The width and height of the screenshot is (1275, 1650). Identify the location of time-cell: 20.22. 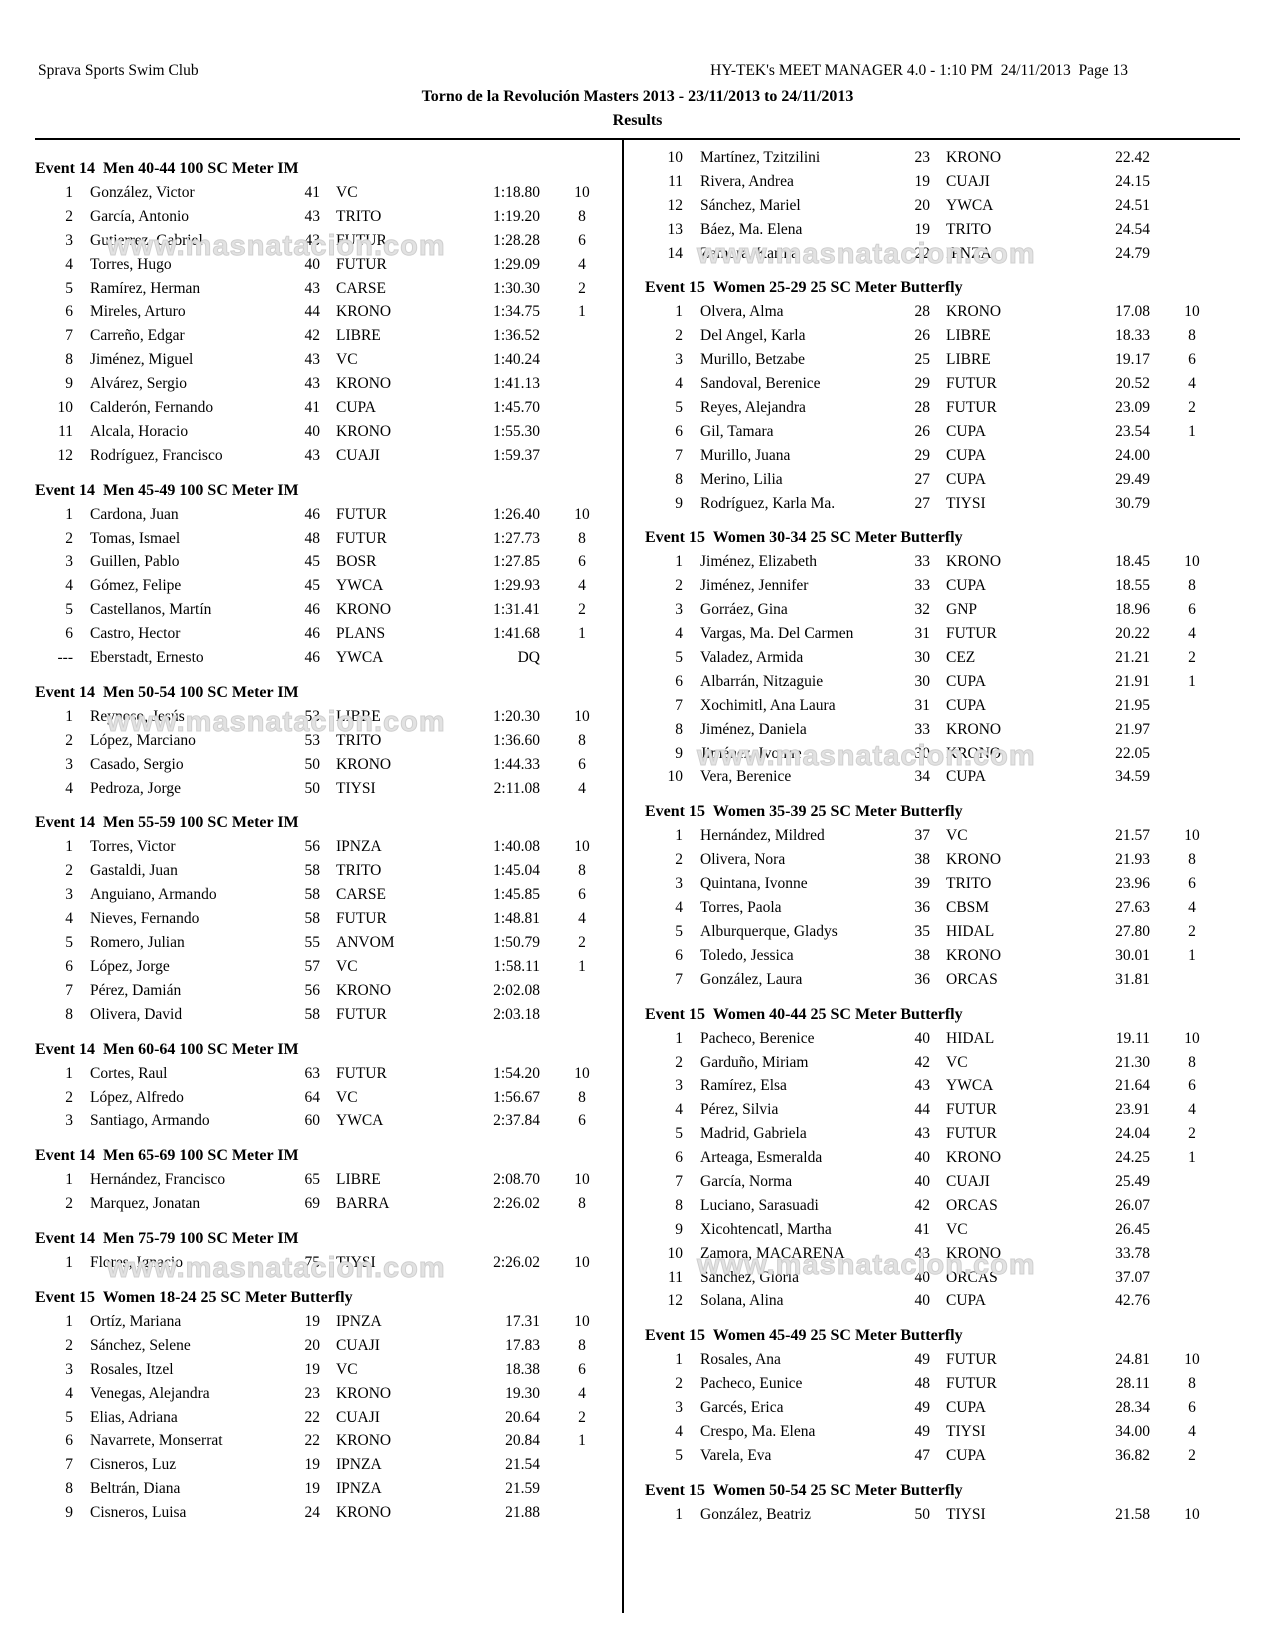
(1132, 634).